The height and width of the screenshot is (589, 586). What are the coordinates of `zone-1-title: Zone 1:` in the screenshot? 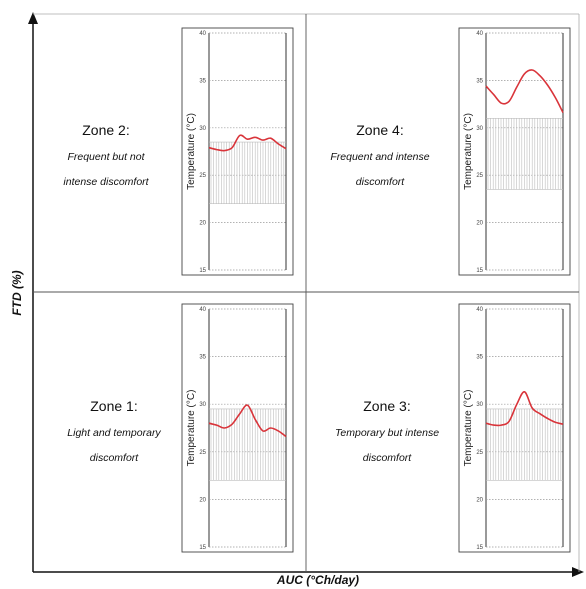 It's located at (113, 406).